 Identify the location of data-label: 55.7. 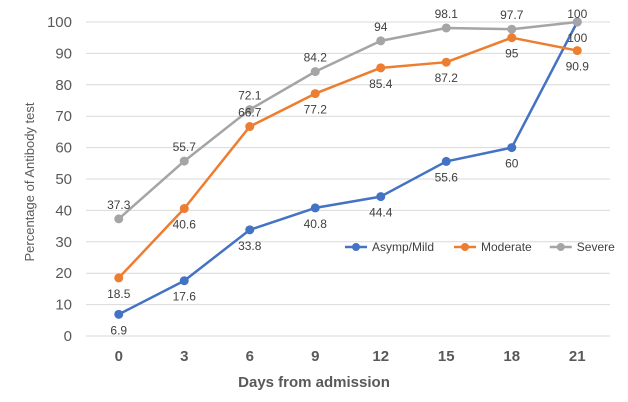
(185, 147).